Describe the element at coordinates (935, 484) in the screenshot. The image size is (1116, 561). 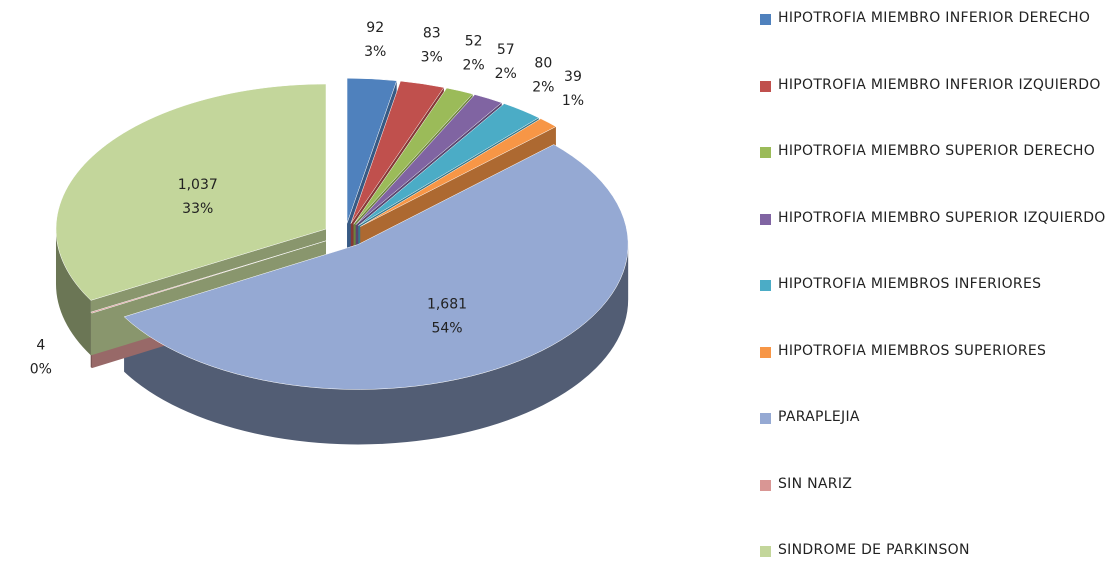
I see `legend-item: SIN NARIZ` at that location.